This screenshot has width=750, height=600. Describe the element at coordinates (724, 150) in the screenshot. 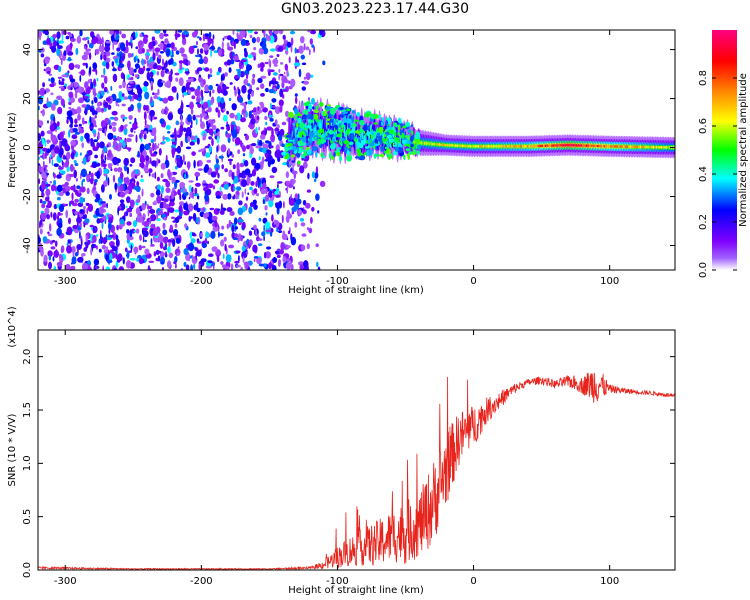

I see `colorbar-gradient` at that location.